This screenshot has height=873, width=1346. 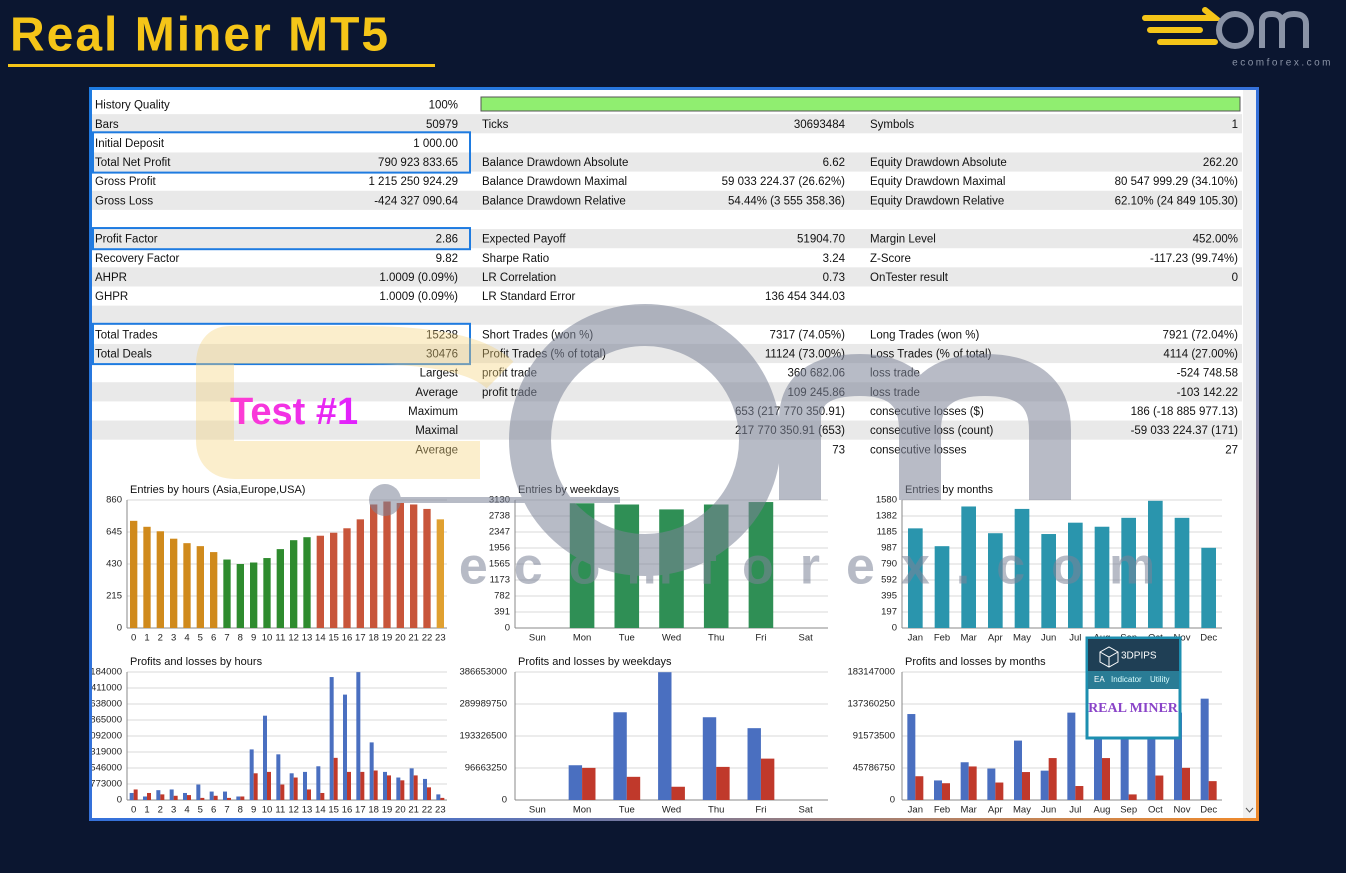 What do you see at coordinates (307, 810) in the screenshot?
I see `x-tick-label: 13` at bounding box center [307, 810].